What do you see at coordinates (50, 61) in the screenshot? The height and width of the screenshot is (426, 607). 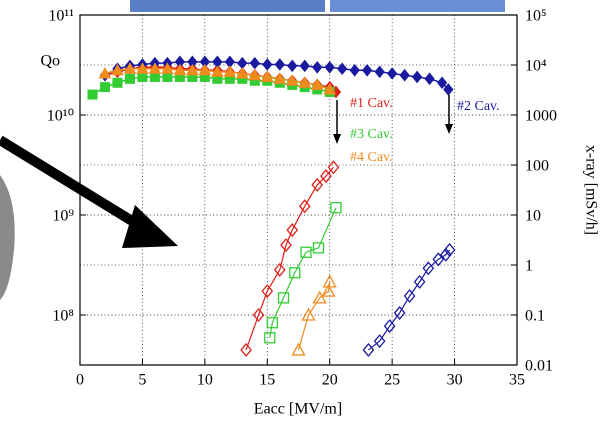 I see `y-axis-label: Qo` at bounding box center [50, 61].